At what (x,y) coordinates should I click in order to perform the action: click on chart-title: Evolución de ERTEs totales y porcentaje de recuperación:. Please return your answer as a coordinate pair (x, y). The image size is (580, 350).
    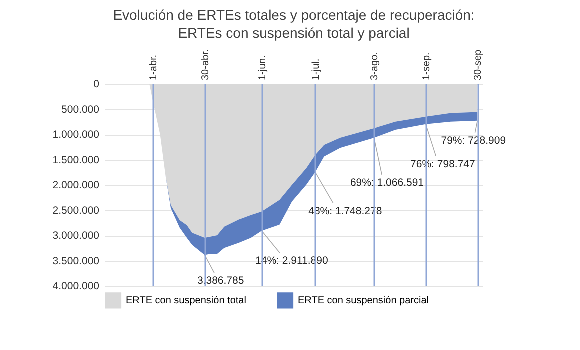
    Looking at the image, I should click on (294, 14).